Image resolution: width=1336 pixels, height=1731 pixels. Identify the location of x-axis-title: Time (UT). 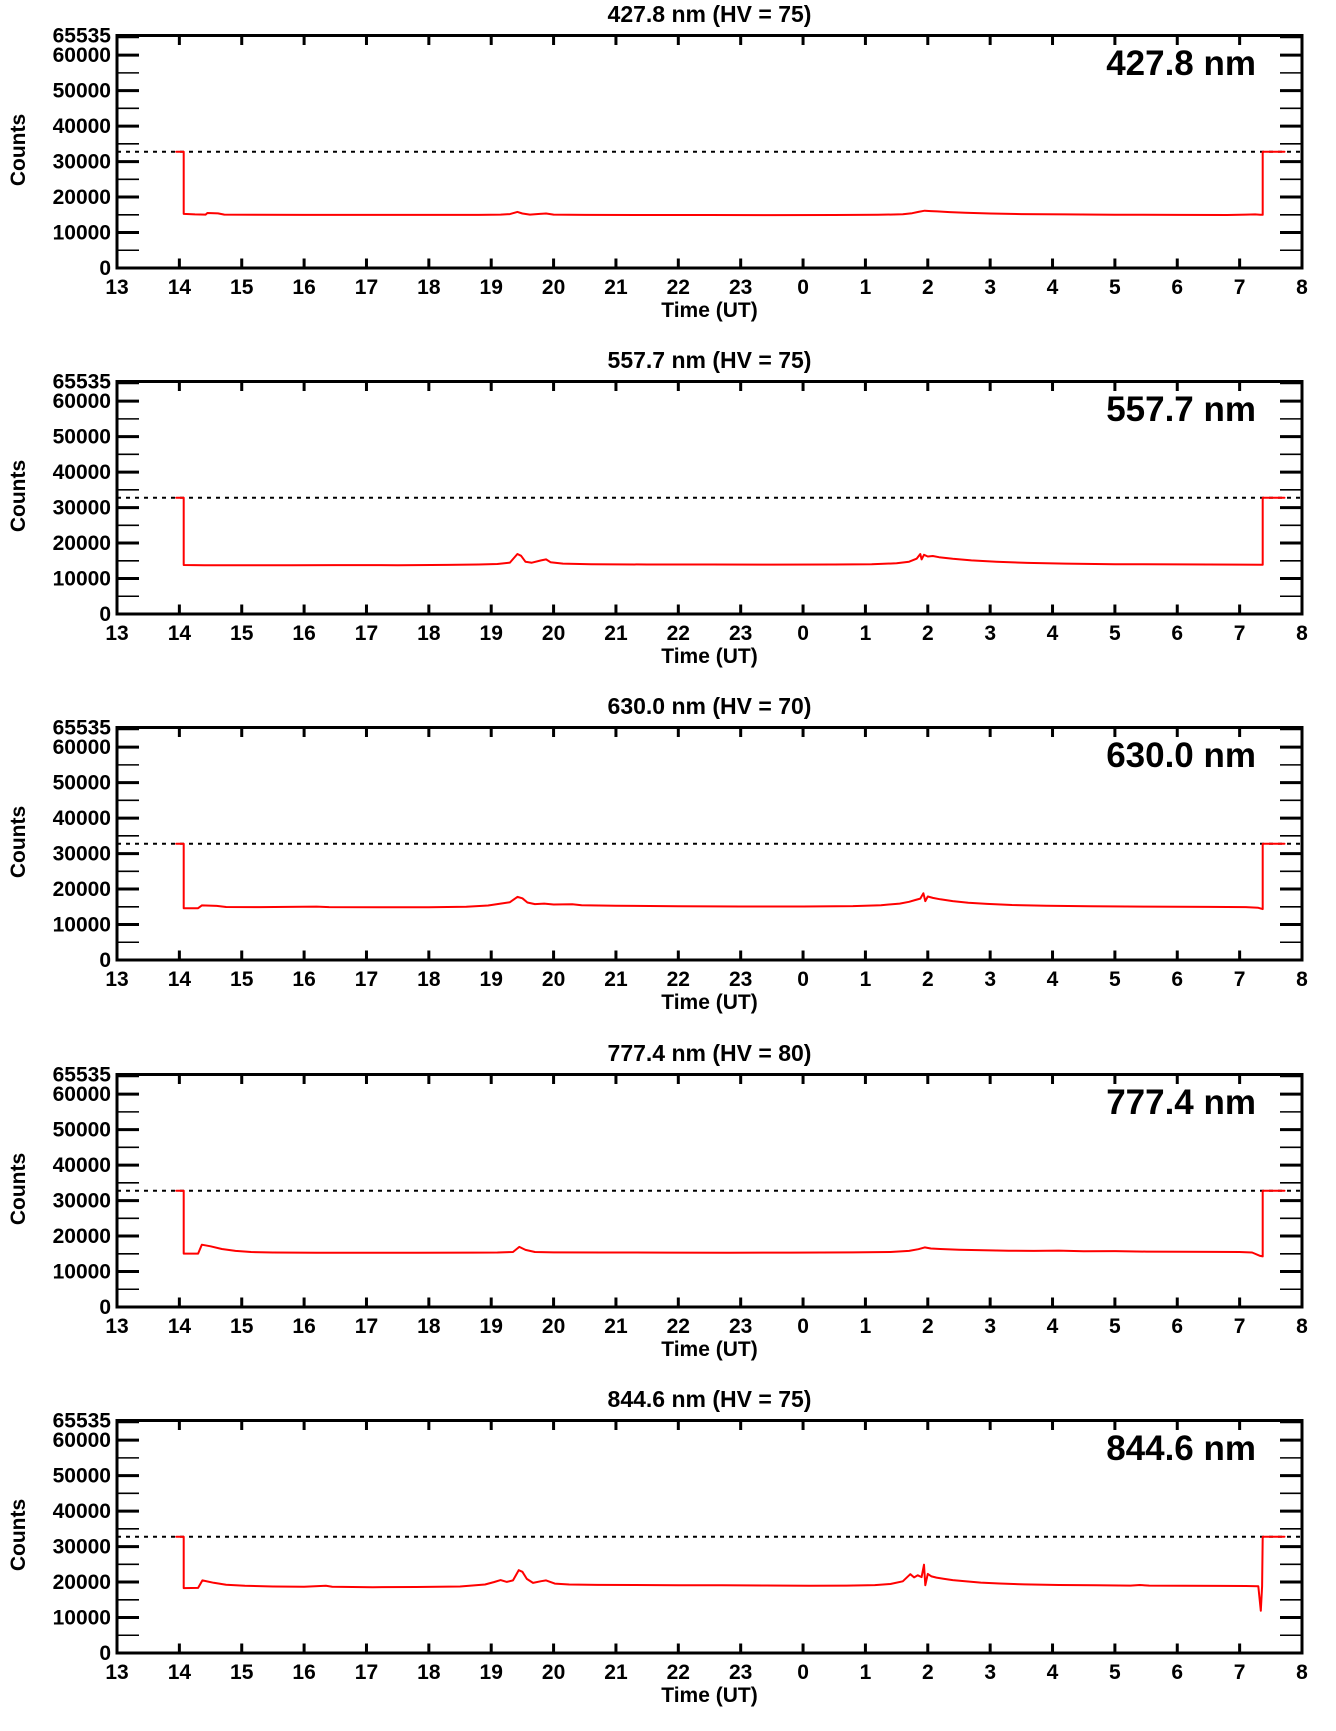
(709, 657).